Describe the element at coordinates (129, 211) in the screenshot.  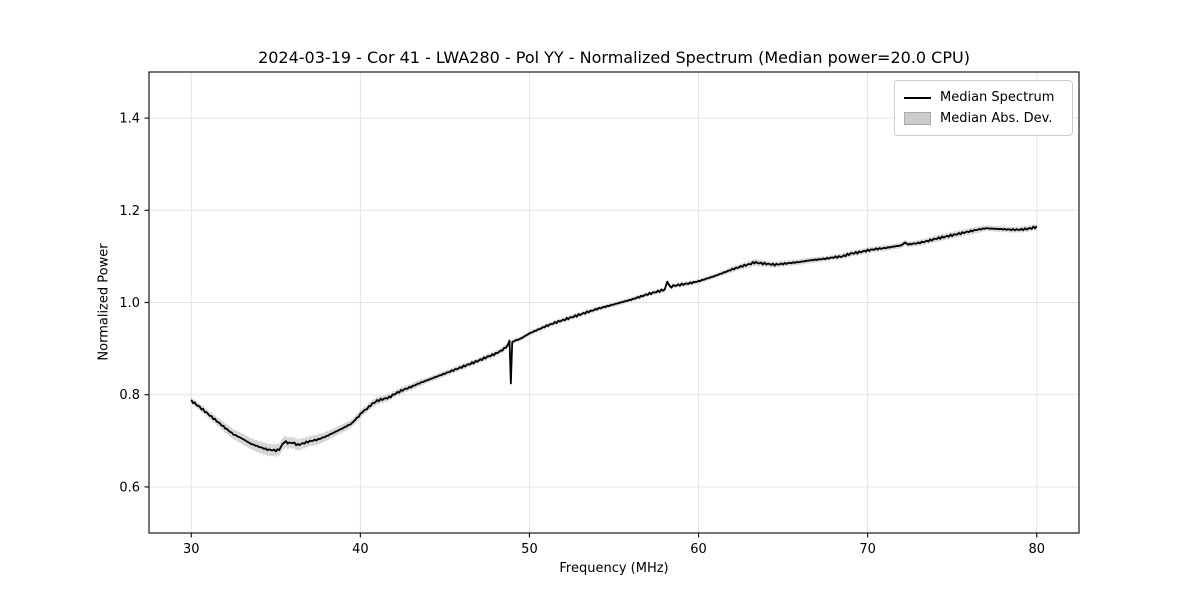
I see `y-tick-label: 1.2` at that location.